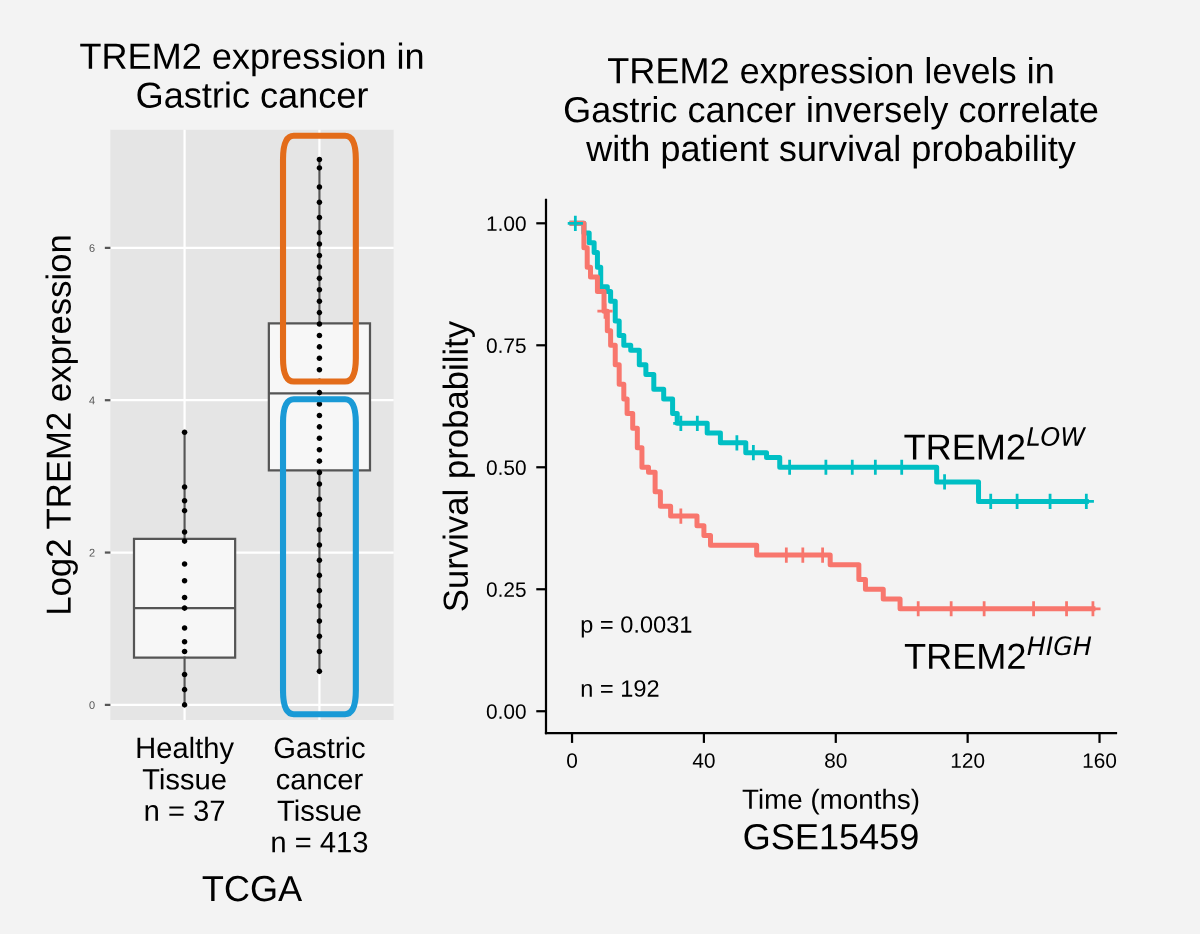 The height and width of the screenshot is (934, 1200). I want to click on y-tick-label: 0.50, so click(506, 468).